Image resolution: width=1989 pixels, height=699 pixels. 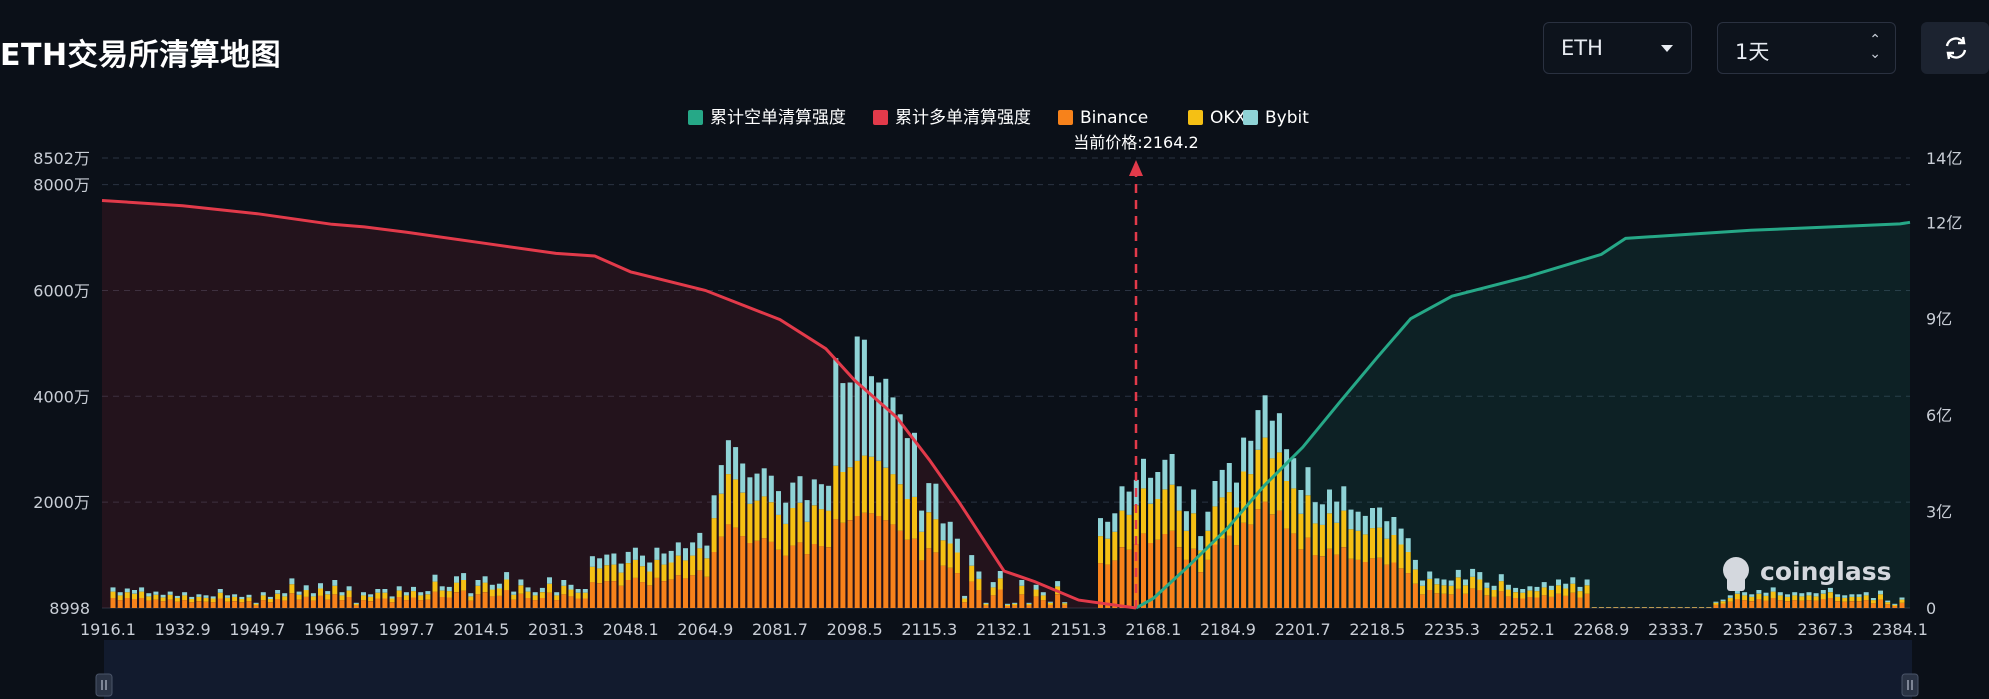 I want to click on range-scroller, so click(x=1007, y=669).